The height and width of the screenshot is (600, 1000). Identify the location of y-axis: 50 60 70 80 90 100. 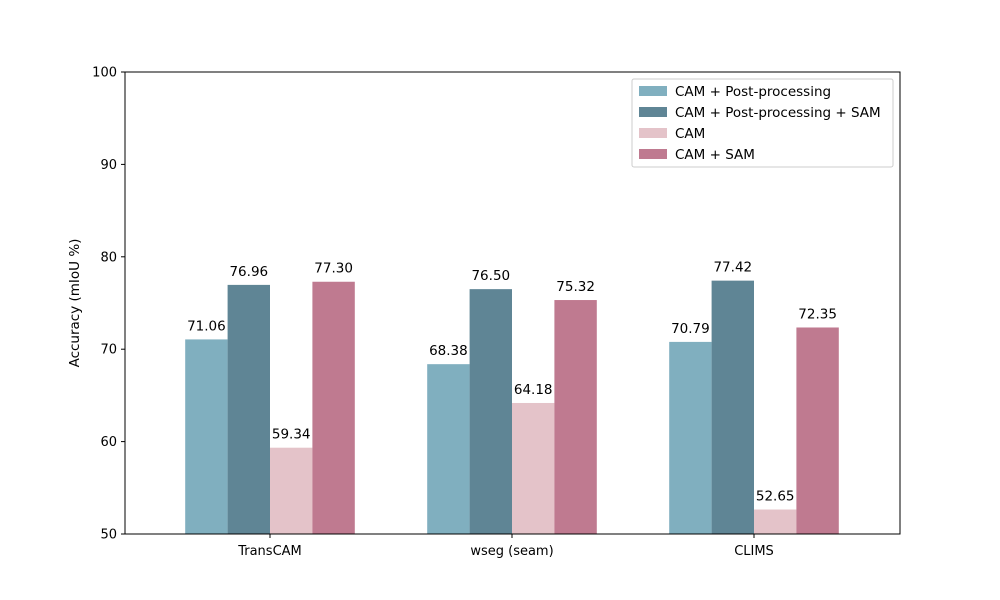
(108, 304).